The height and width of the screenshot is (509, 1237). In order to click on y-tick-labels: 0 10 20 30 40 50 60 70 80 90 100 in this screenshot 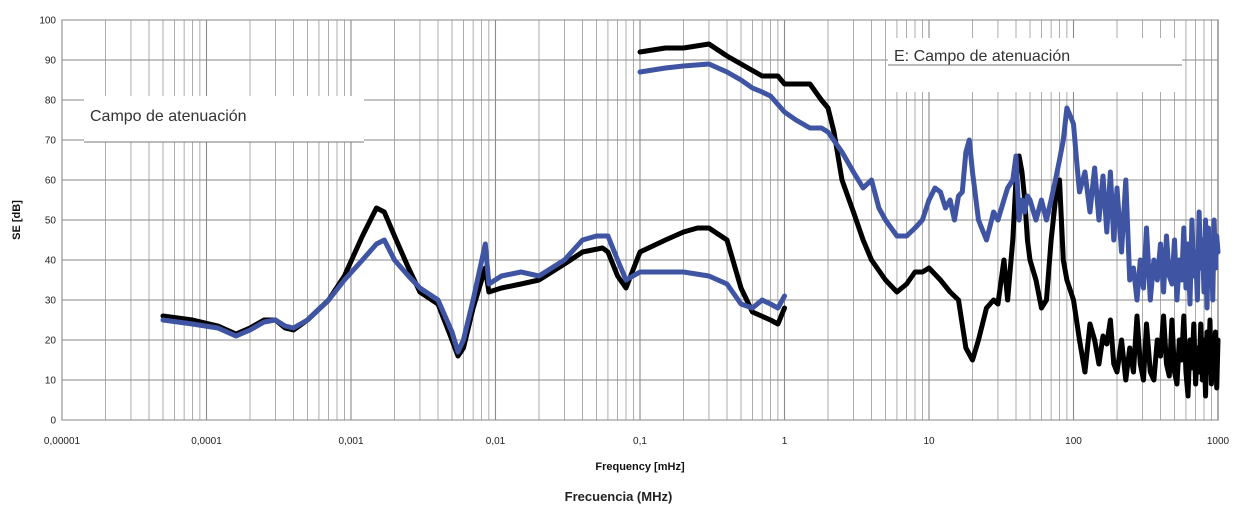, I will do `click(47, 221)`.